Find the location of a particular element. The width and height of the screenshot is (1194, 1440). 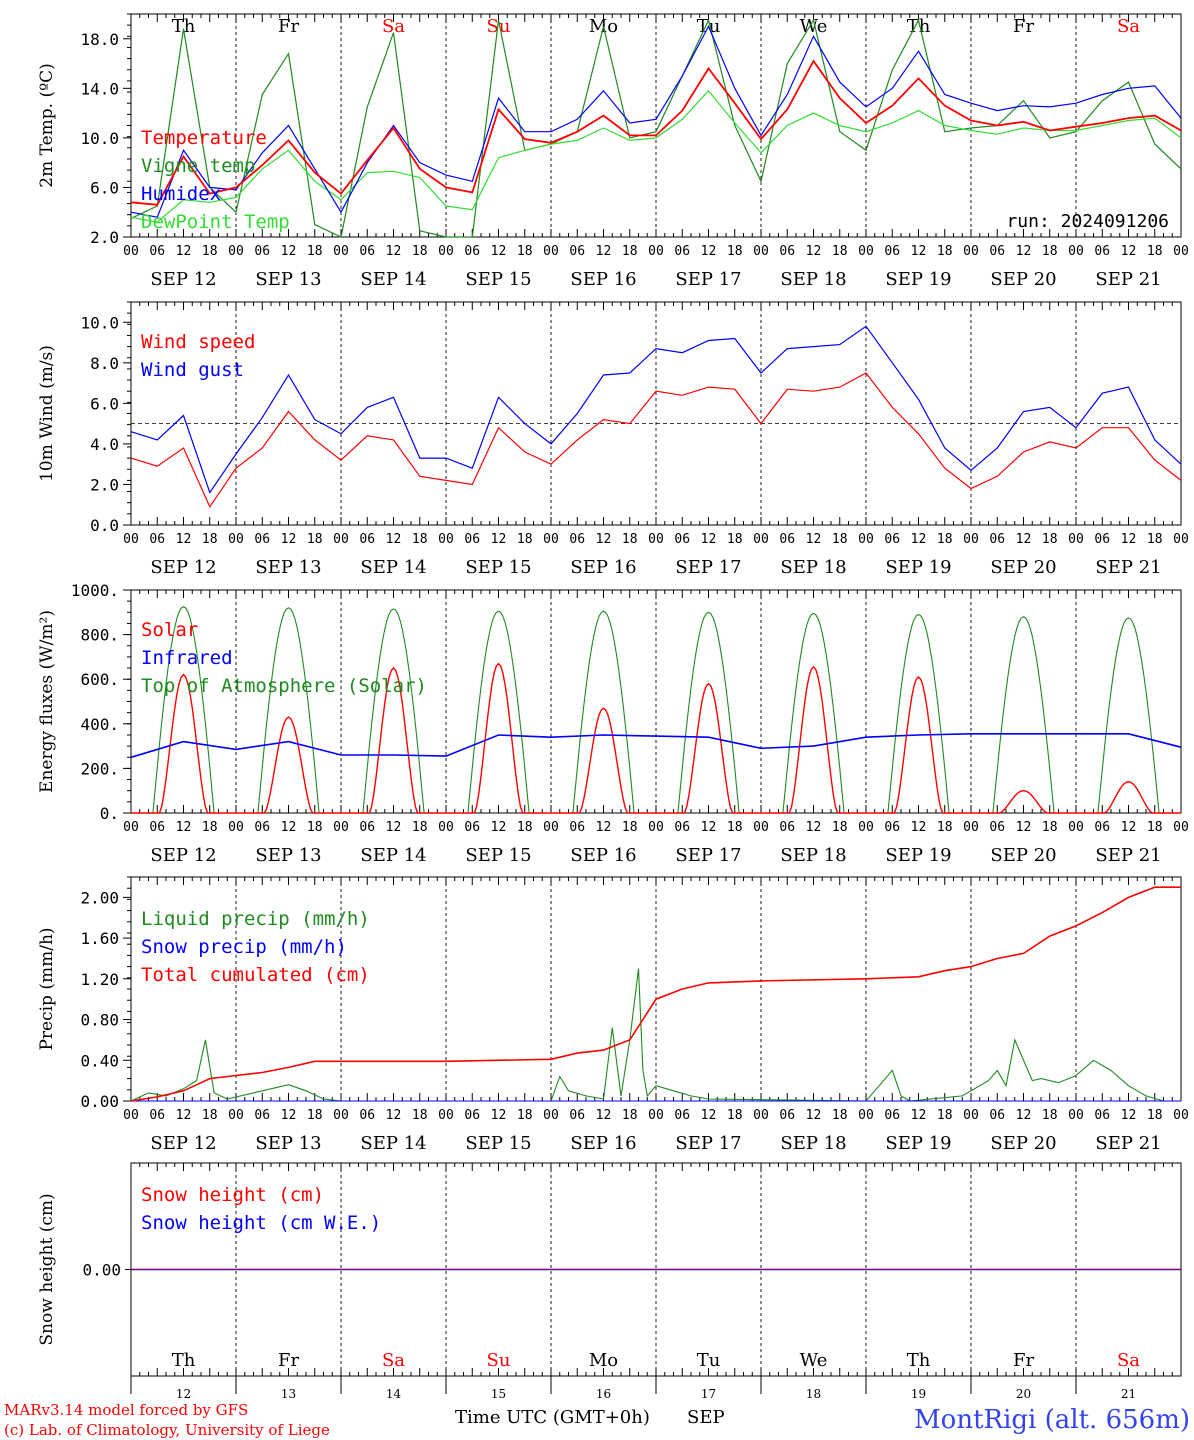

x-day-number: 14 is located at coordinates (394, 1394).